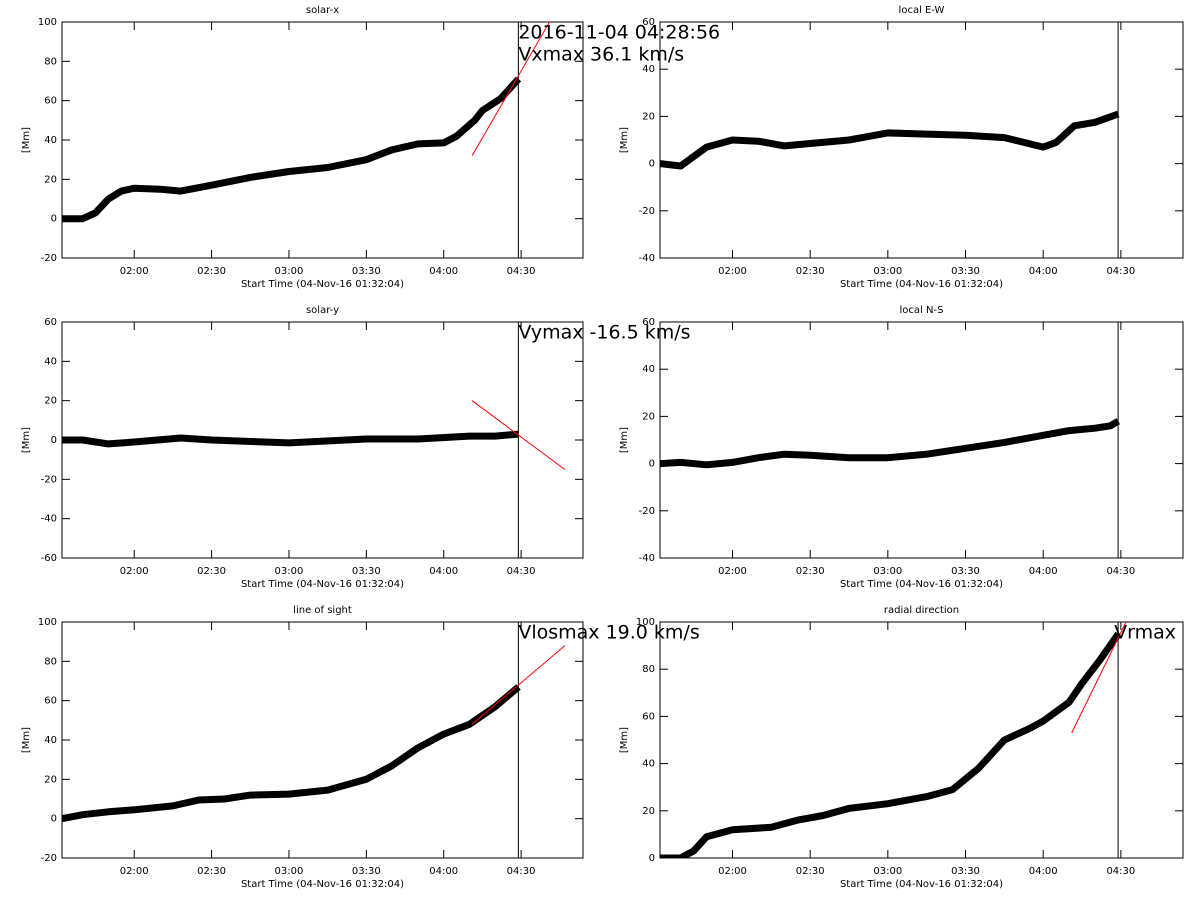  Describe the element at coordinates (922, 310) in the screenshot. I see `panel-title: local N-S` at that location.